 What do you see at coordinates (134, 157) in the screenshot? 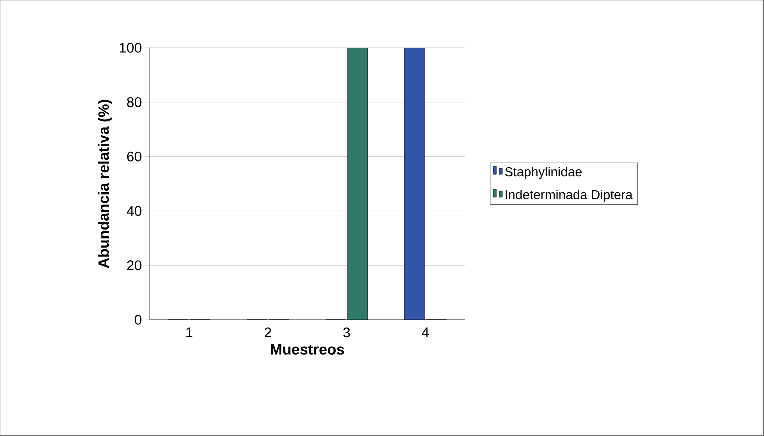
I see `y-tick-label: 60` at bounding box center [134, 157].